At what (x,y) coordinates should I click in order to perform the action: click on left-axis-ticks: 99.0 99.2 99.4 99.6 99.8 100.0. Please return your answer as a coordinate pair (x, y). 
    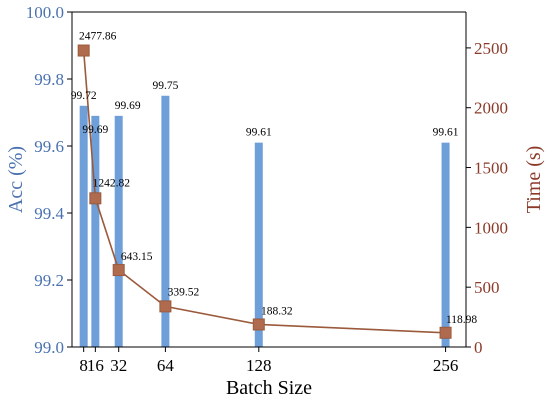
    Looking at the image, I should click on (49, 180).